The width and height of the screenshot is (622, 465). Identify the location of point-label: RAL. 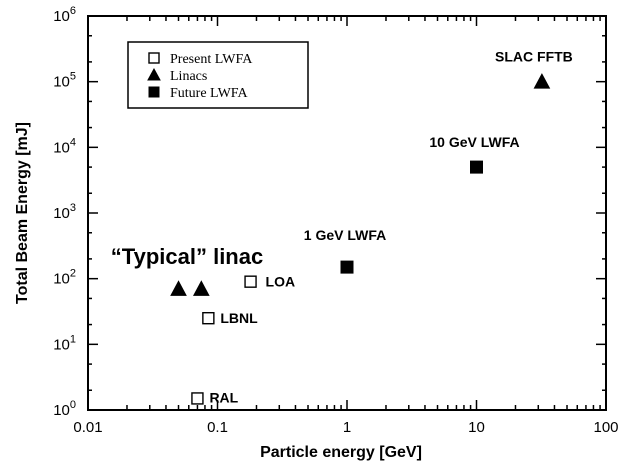
(223, 397).